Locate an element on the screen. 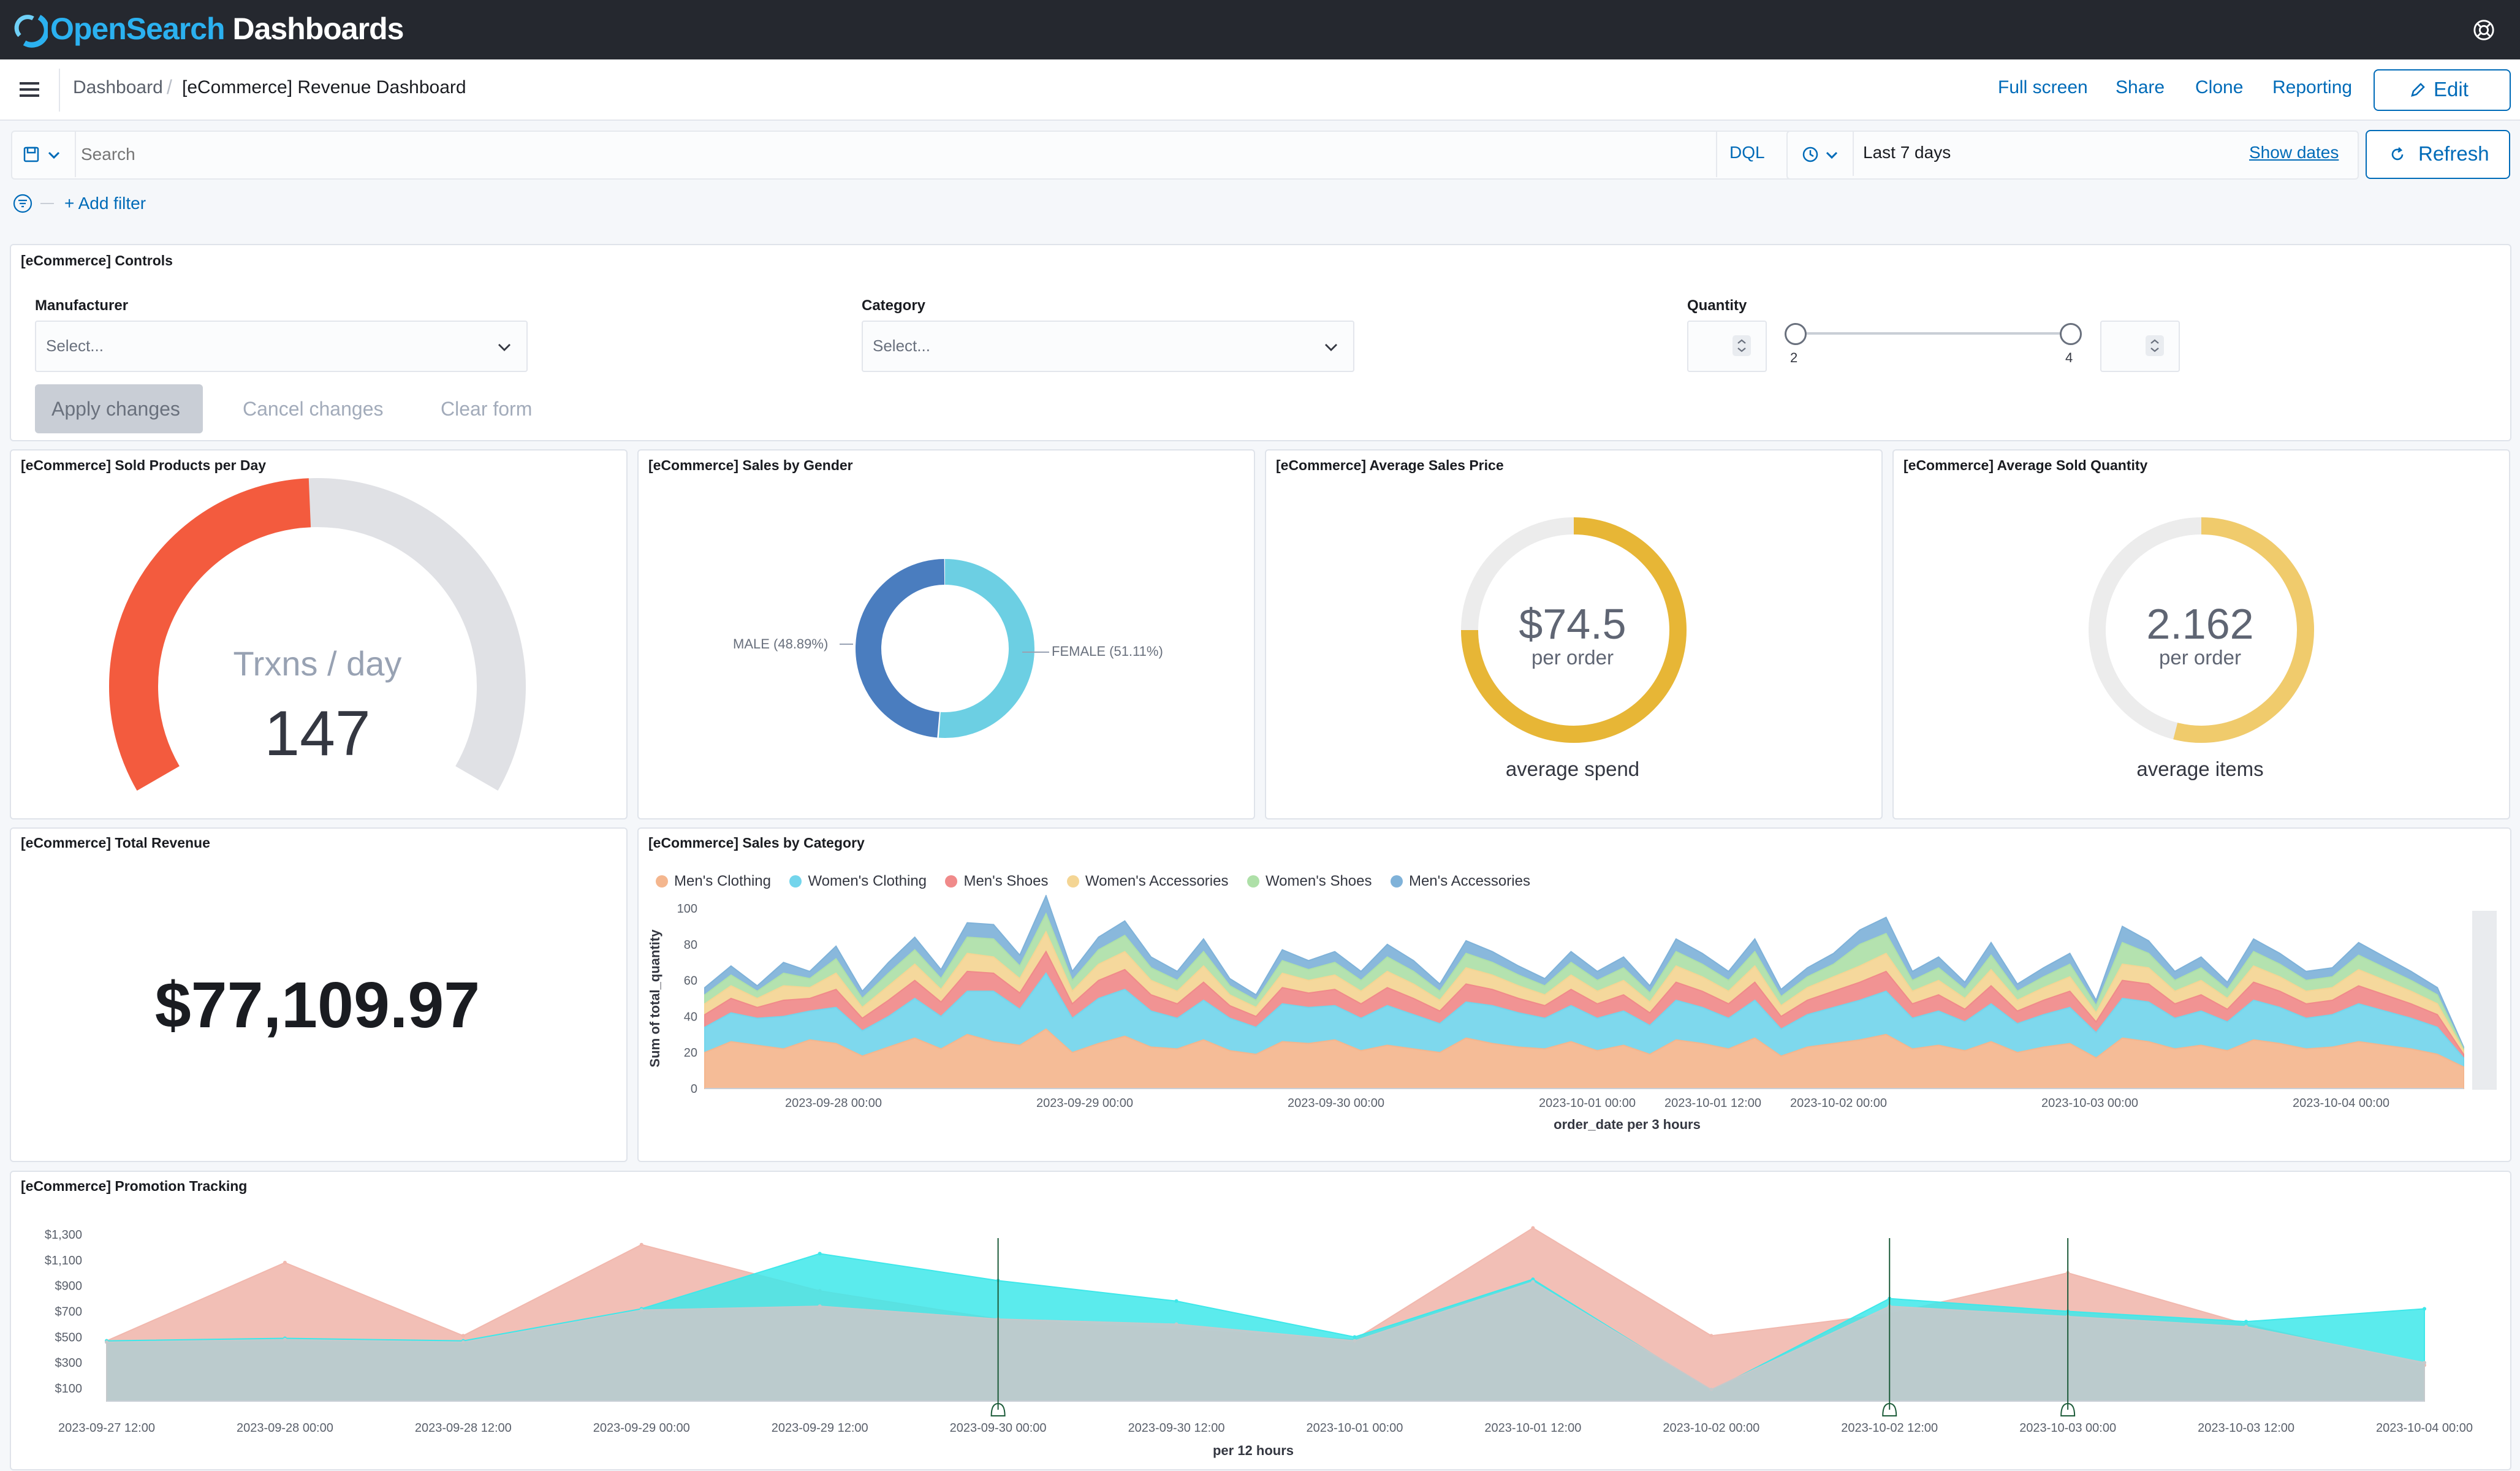  y-tick-label: 60 is located at coordinates (690, 981).